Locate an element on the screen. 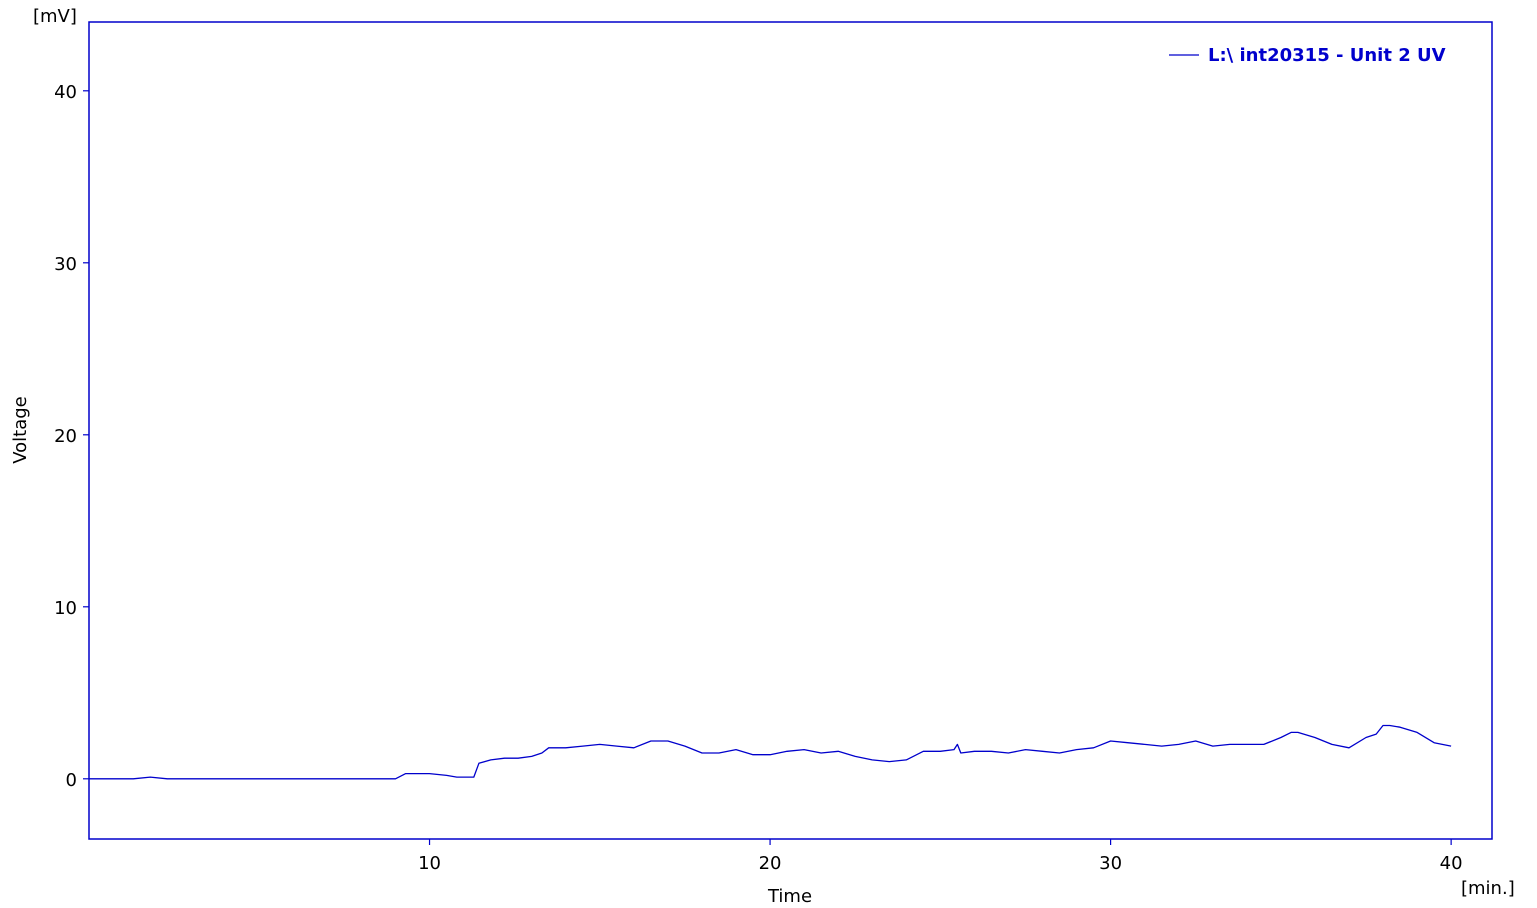 The width and height of the screenshot is (1537, 908). x-axis-unit: [min.] is located at coordinates (1488, 888).